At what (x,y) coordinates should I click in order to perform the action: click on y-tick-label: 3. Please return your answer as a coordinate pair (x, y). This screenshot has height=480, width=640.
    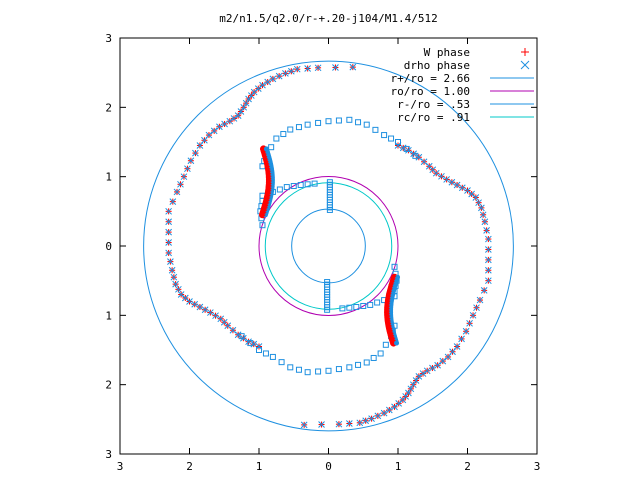
    Looking at the image, I should click on (108, 38).